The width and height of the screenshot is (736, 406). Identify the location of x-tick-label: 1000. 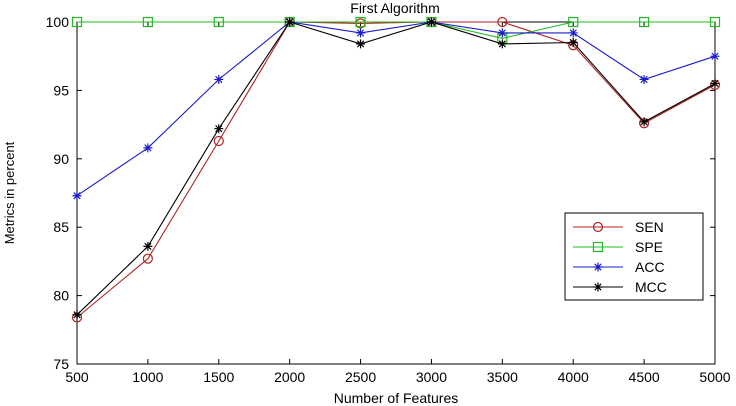
(147, 377).